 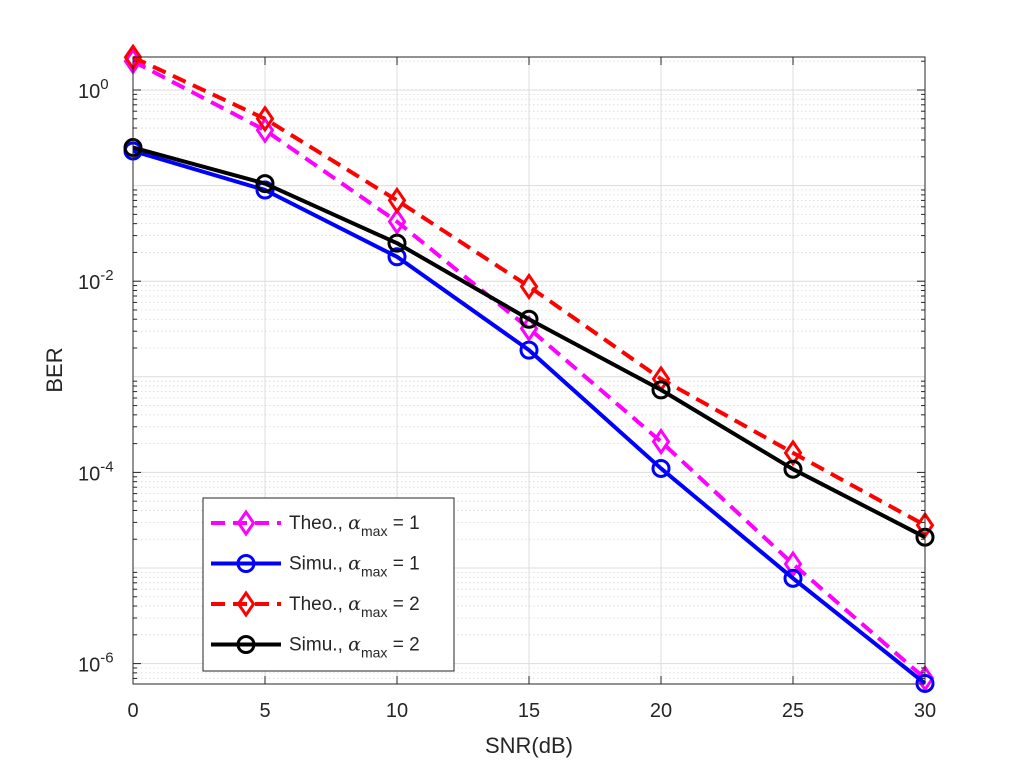 What do you see at coordinates (661, 711) in the screenshot?
I see `x-tick-label: 20` at bounding box center [661, 711].